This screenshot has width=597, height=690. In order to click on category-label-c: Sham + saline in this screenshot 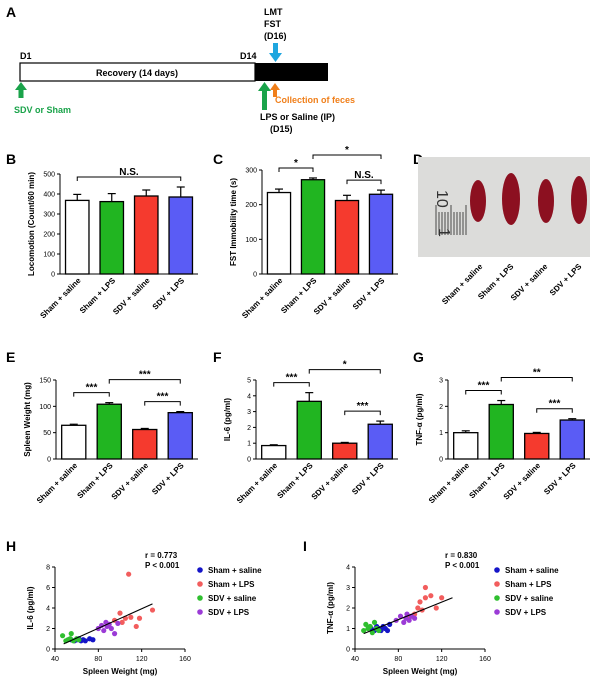, I will do `click(262, 298)`.